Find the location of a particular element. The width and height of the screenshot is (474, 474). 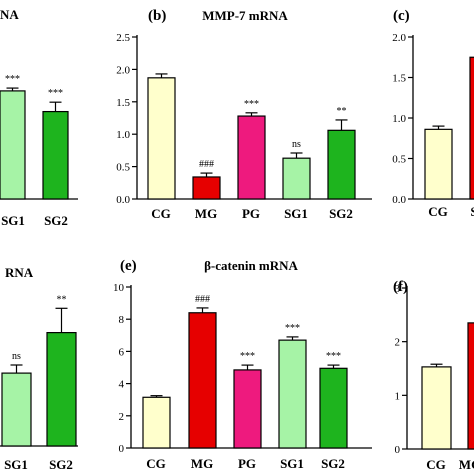

y-tick-label: 4 is located at coordinates (122, 385).